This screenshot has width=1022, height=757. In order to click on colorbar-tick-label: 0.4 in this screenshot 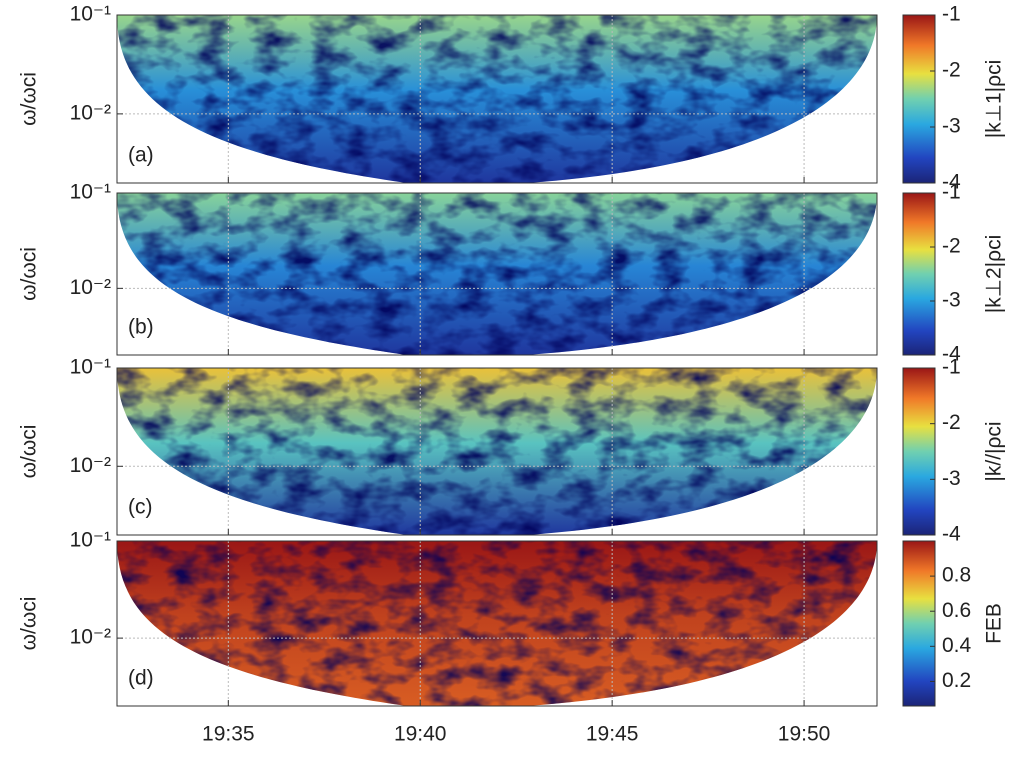, I will do `click(957, 645)`.